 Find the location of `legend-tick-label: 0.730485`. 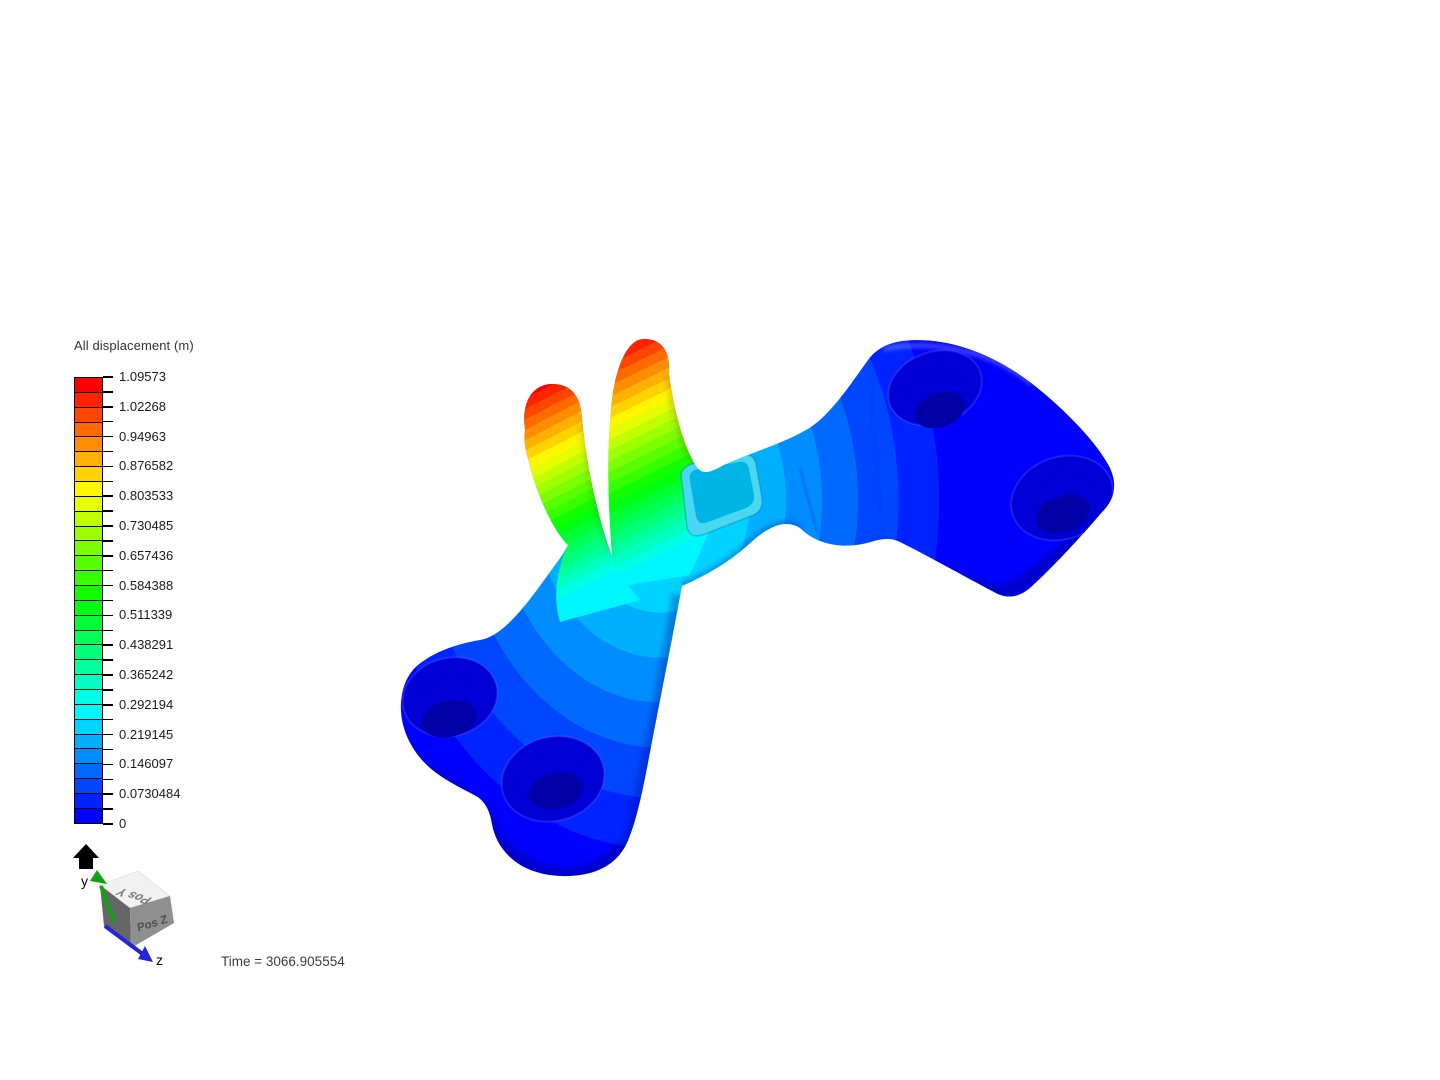

legend-tick-label: 0.730485 is located at coordinates (146, 525).